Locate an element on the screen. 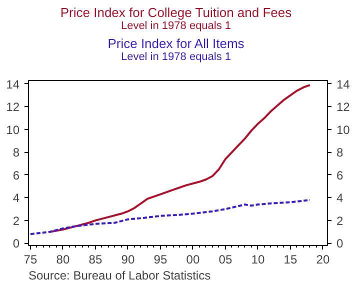  x-tick-label: 90 is located at coordinates (128, 259).